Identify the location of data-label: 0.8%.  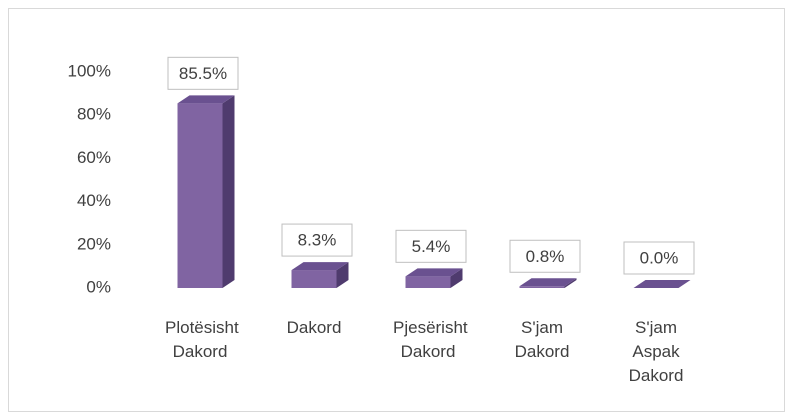
(545, 256).